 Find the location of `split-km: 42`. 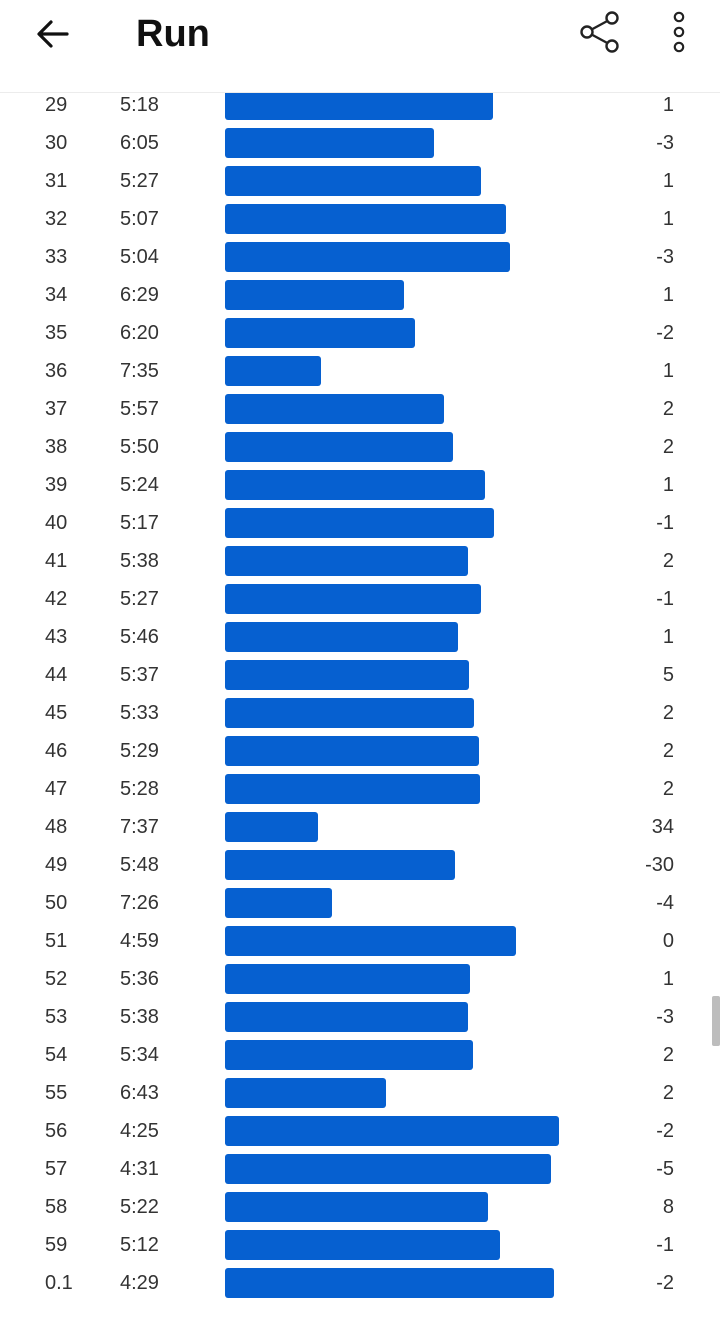

split-km: 42 is located at coordinates (56, 599).